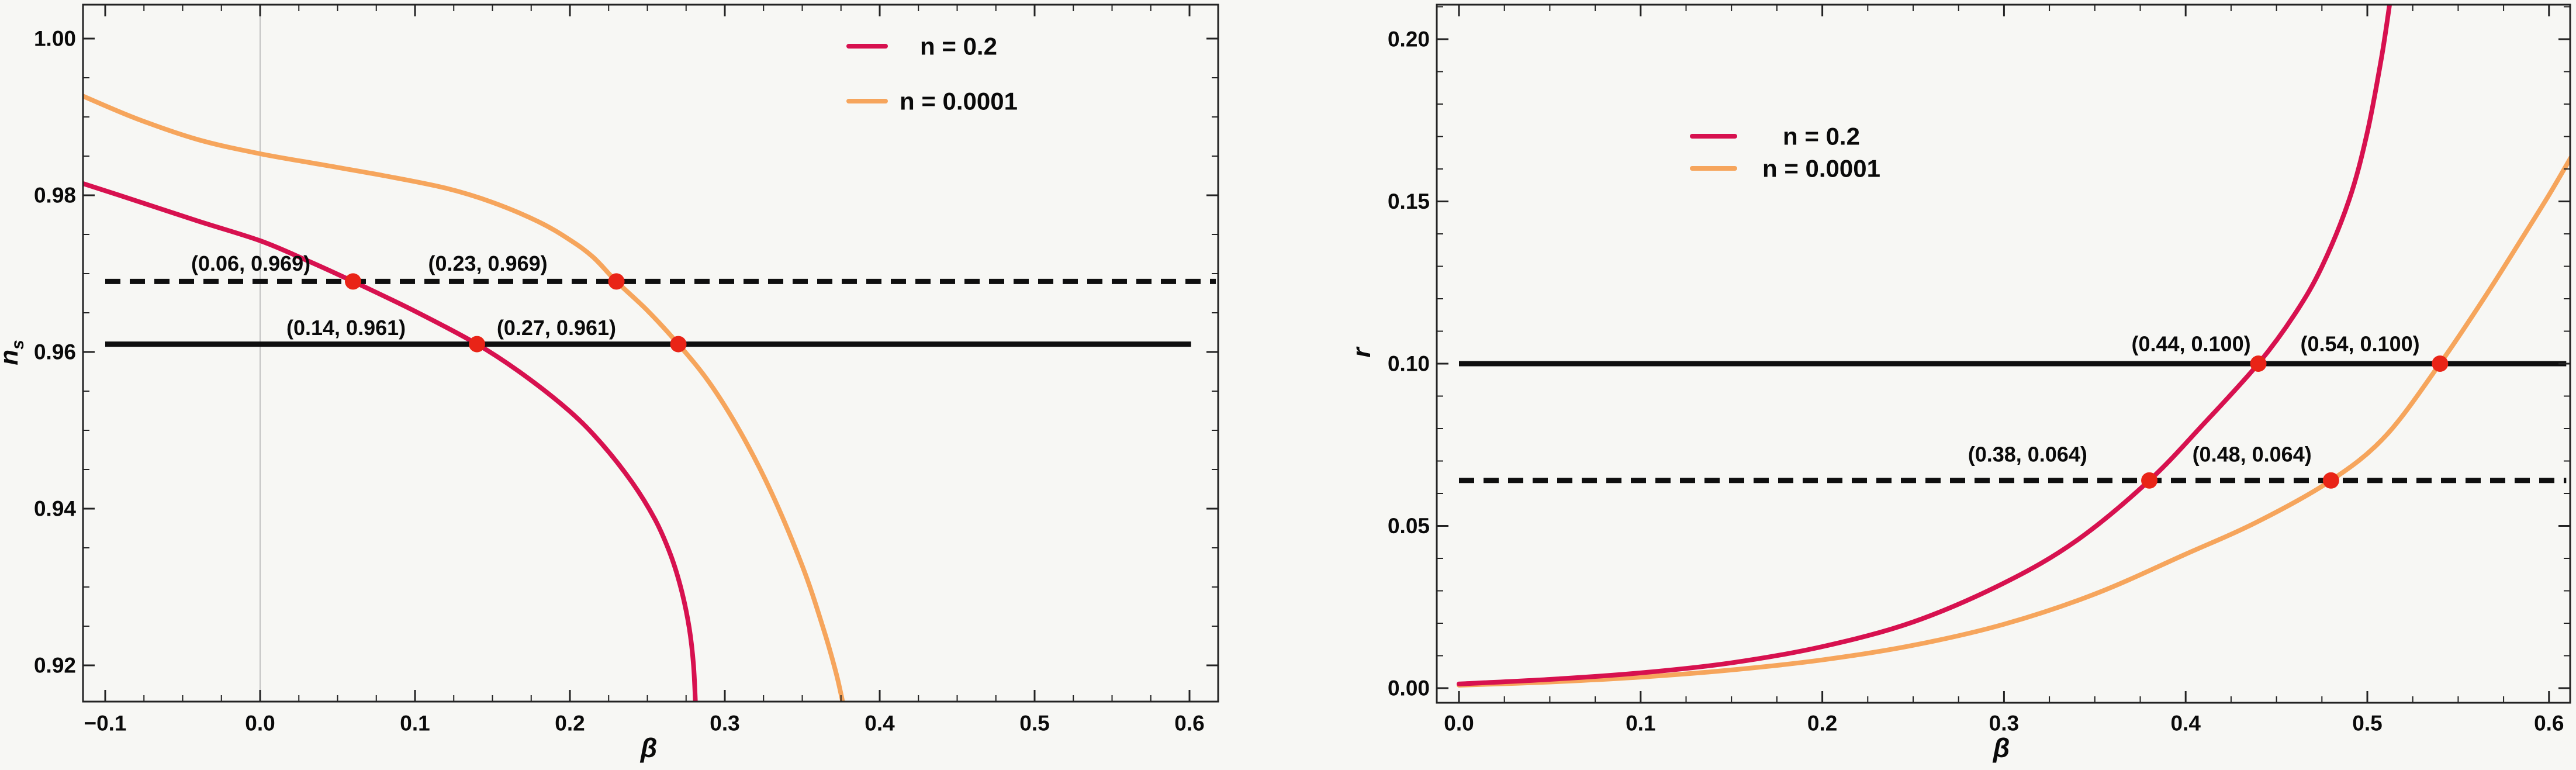  I want to click on x-tick-label: −0.1, so click(105, 724).